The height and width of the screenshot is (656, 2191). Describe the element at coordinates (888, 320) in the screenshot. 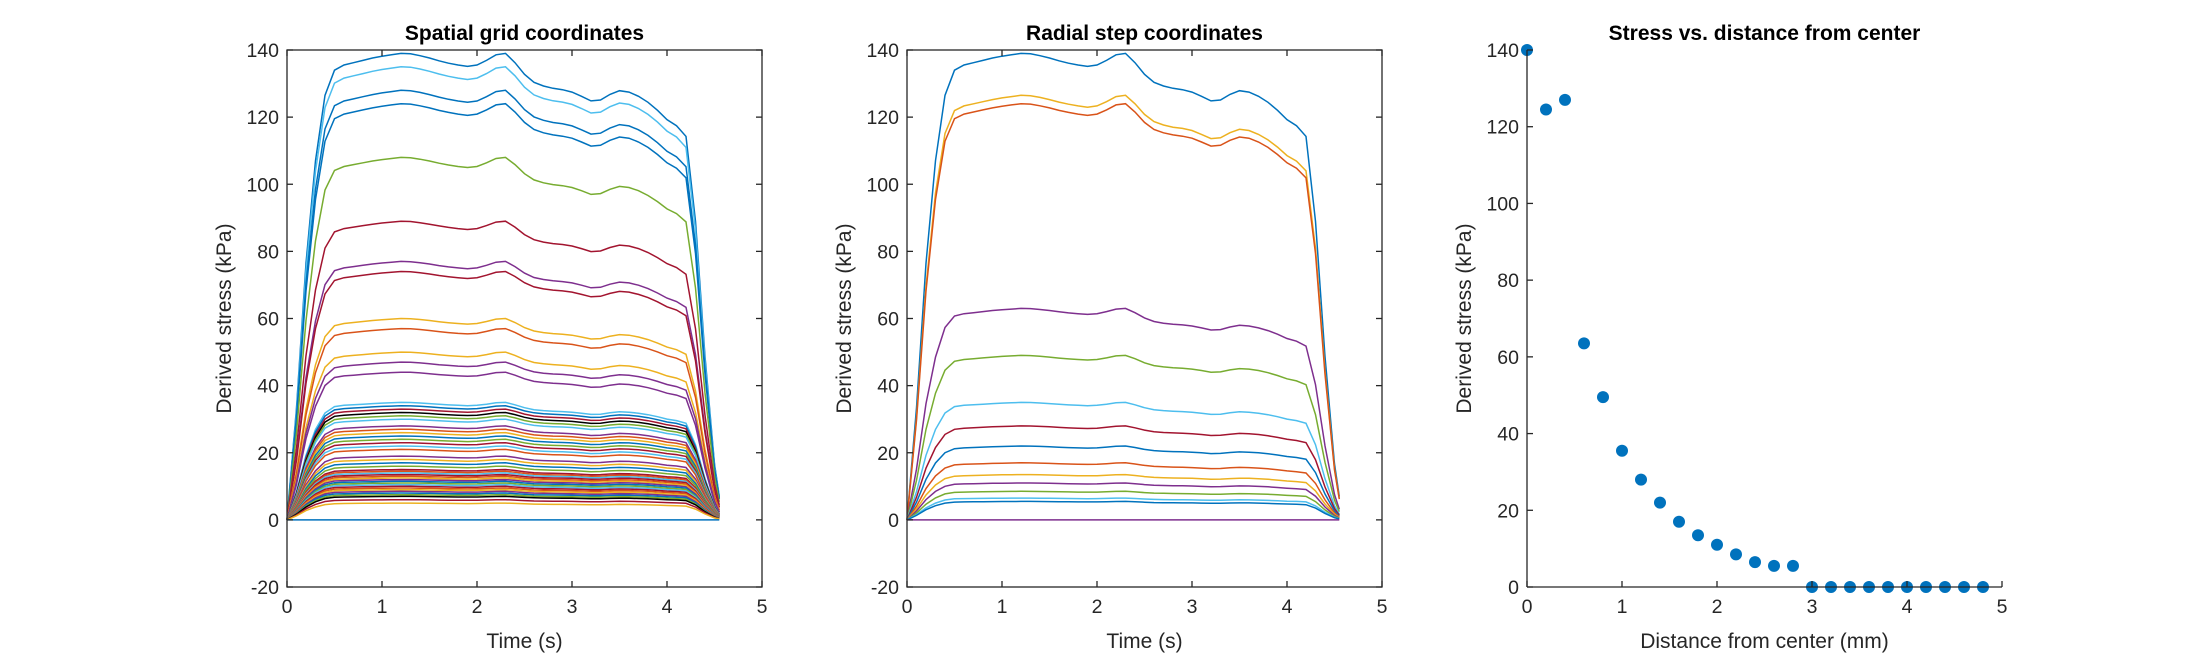

I see `y-tick-label: 60` at that location.